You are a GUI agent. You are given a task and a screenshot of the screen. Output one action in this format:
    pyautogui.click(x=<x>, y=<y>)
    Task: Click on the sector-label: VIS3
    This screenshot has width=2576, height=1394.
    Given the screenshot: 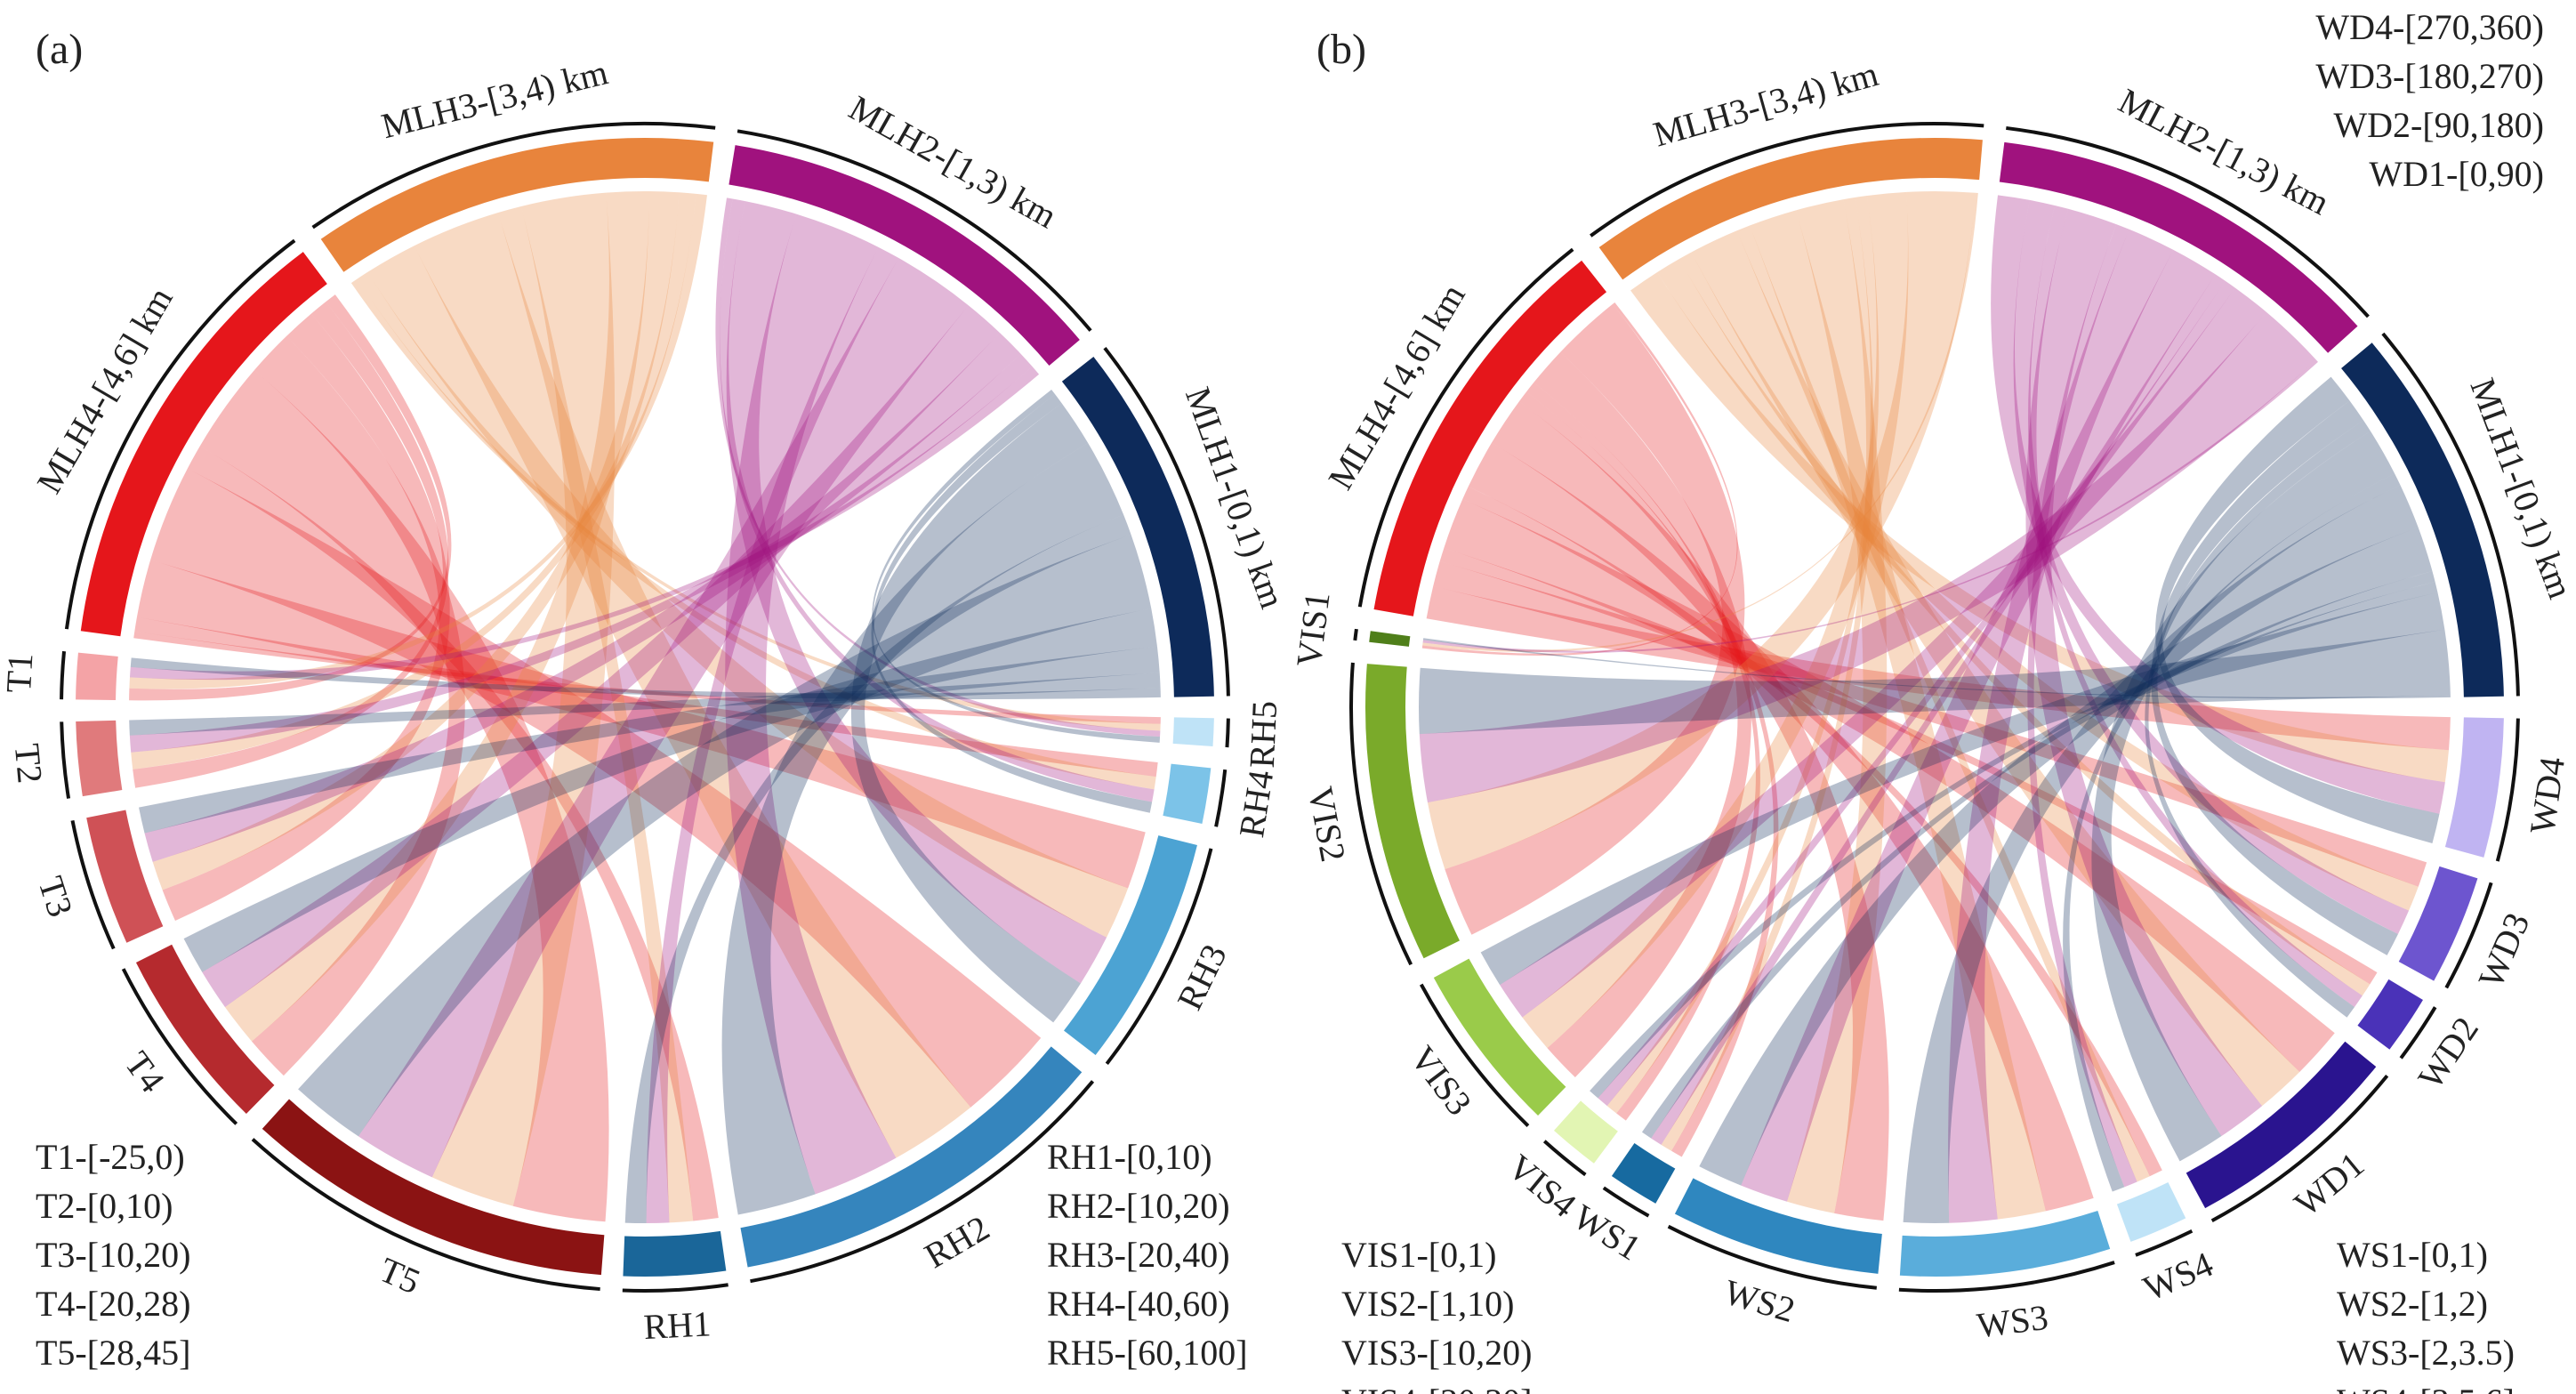 What is the action you would take?
    pyautogui.click(x=1441, y=1080)
    